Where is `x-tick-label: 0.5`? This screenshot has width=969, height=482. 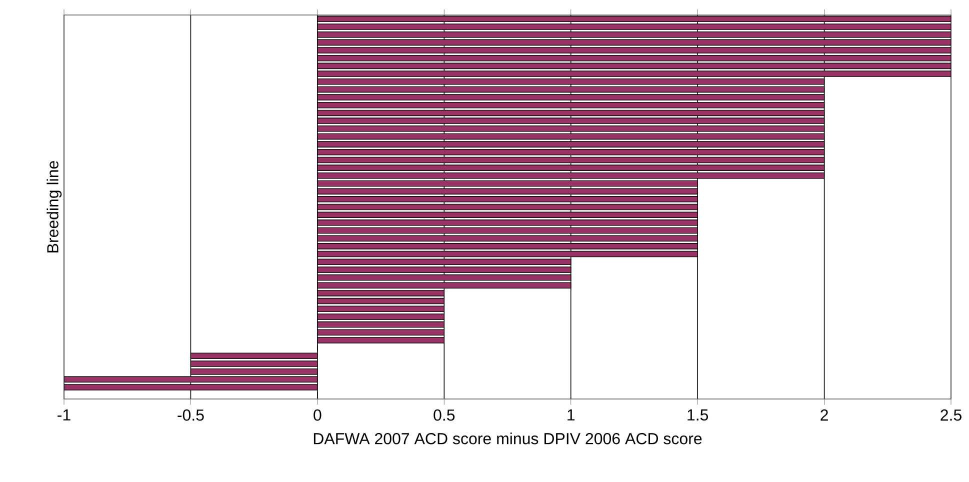 x-tick-label: 0.5 is located at coordinates (444, 415).